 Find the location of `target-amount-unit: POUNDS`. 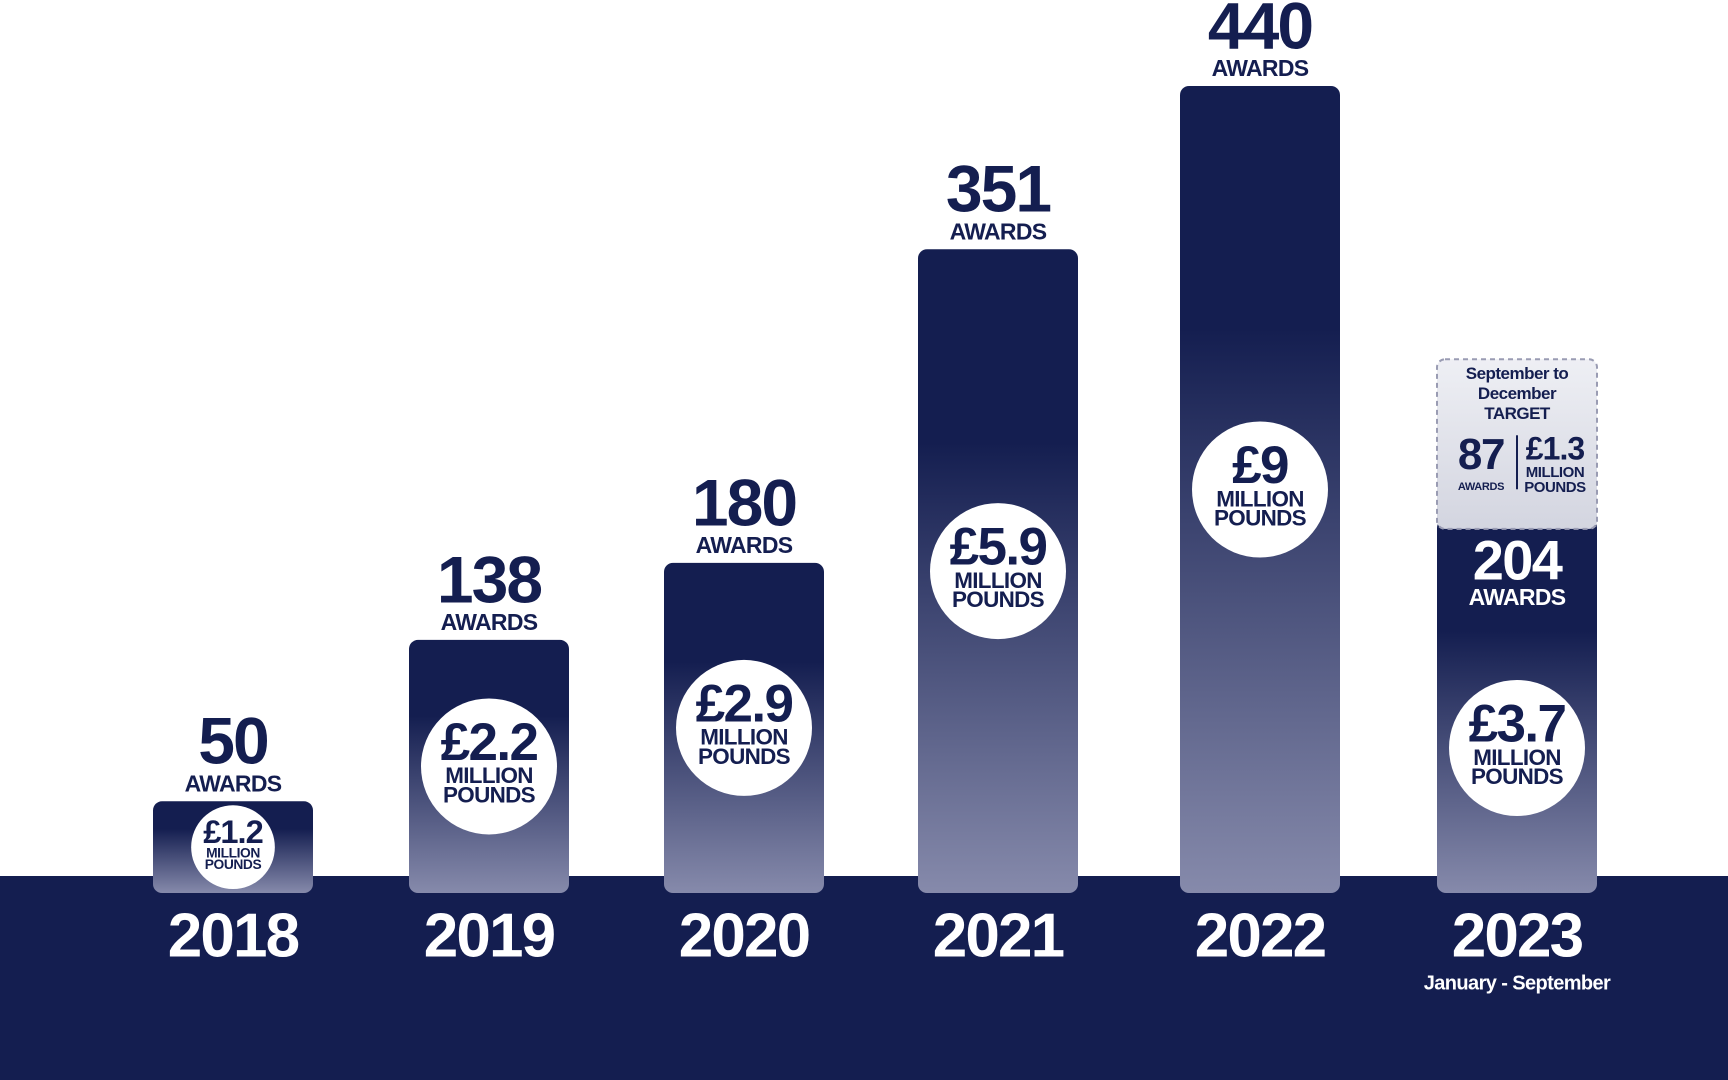

target-amount-unit: POUNDS is located at coordinates (1555, 487).